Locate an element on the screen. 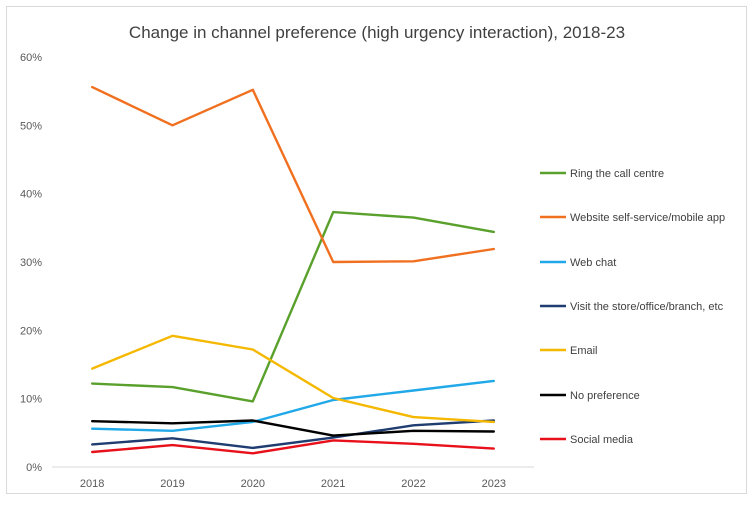 The image size is (755, 508). y-tick-label: 60% is located at coordinates (31, 58).